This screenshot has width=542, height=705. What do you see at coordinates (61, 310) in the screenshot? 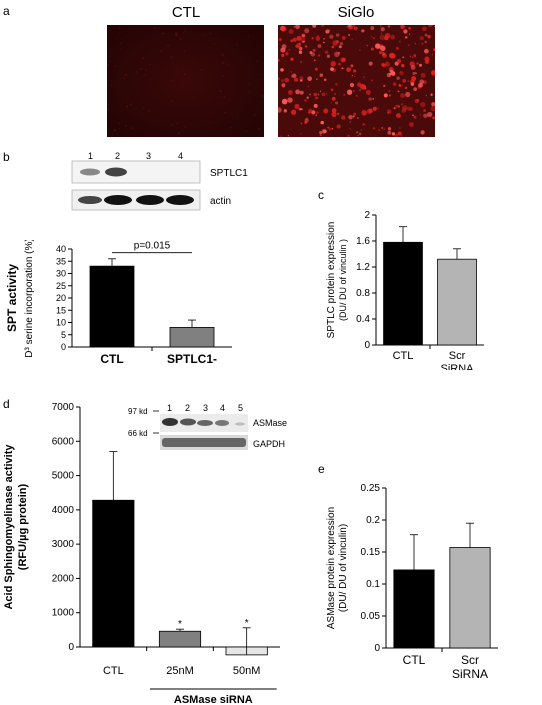
I see `y-tick-label: 15` at bounding box center [61, 310].